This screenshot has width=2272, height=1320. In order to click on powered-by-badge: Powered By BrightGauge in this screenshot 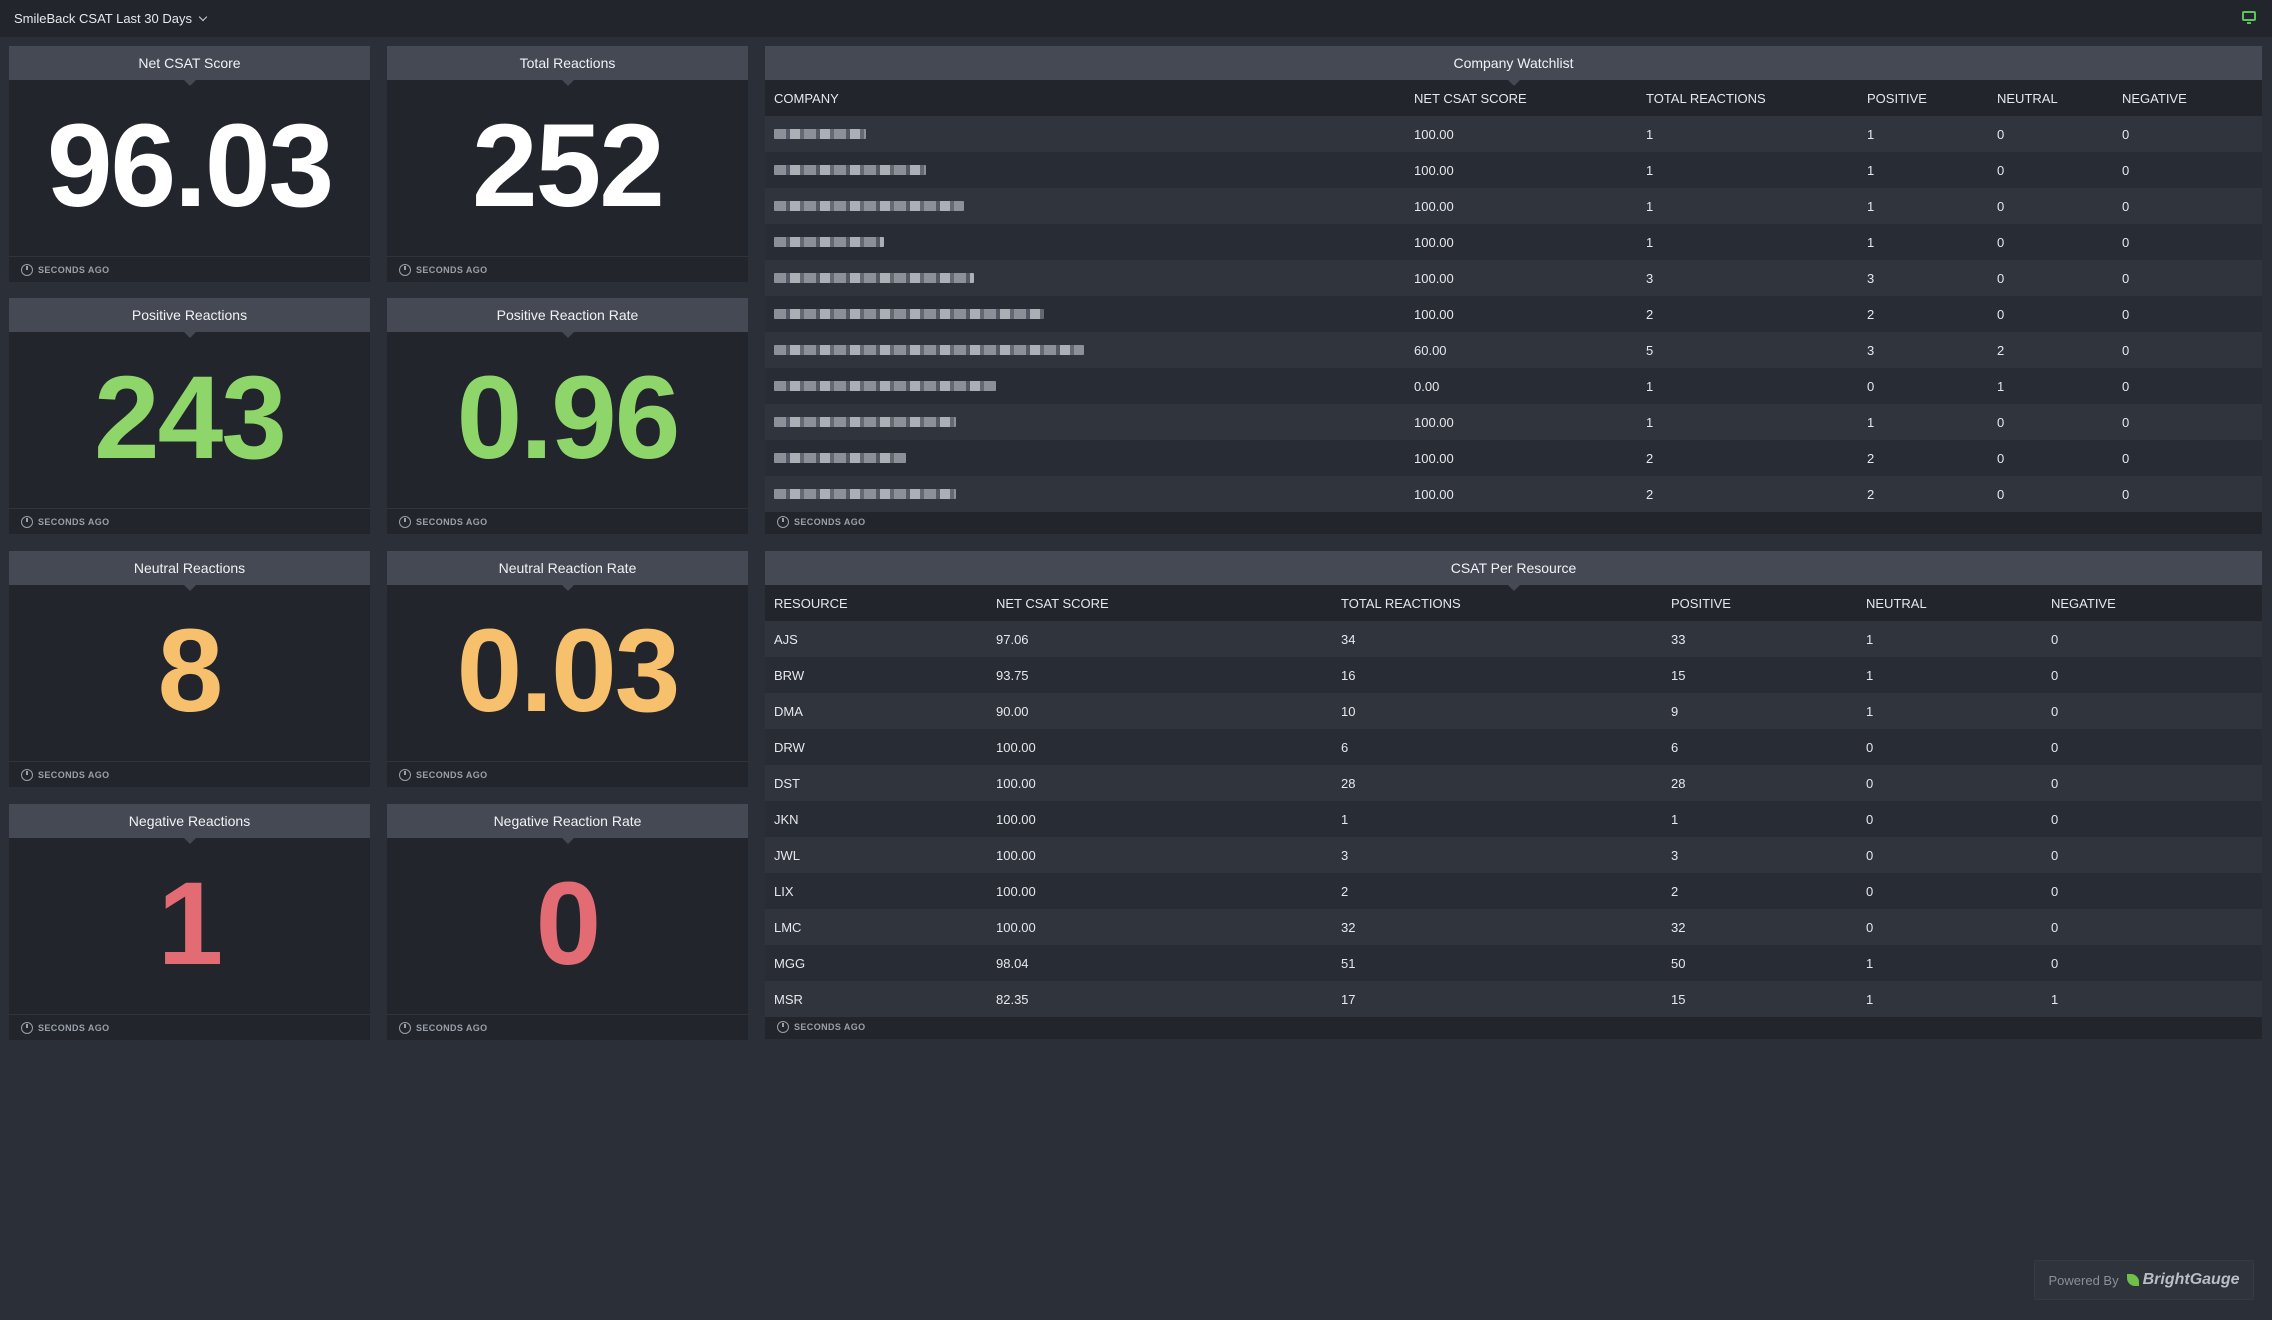, I will do `click(2144, 1280)`.